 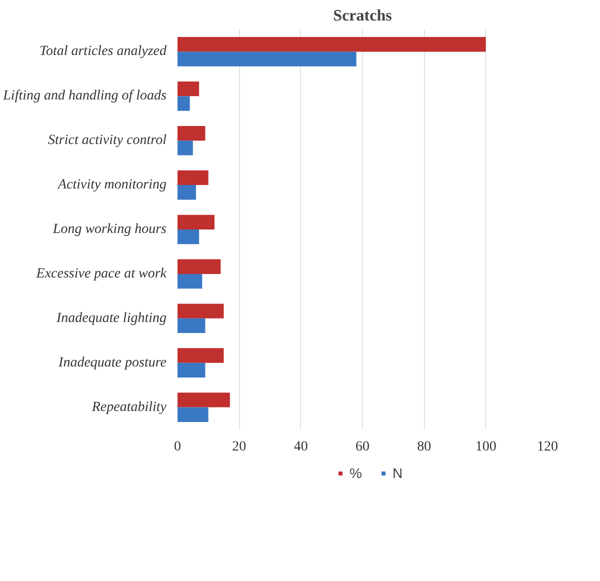 What do you see at coordinates (239, 447) in the screenshot?
I see `x-tick-label: 20` at bounding box center [239, 447].